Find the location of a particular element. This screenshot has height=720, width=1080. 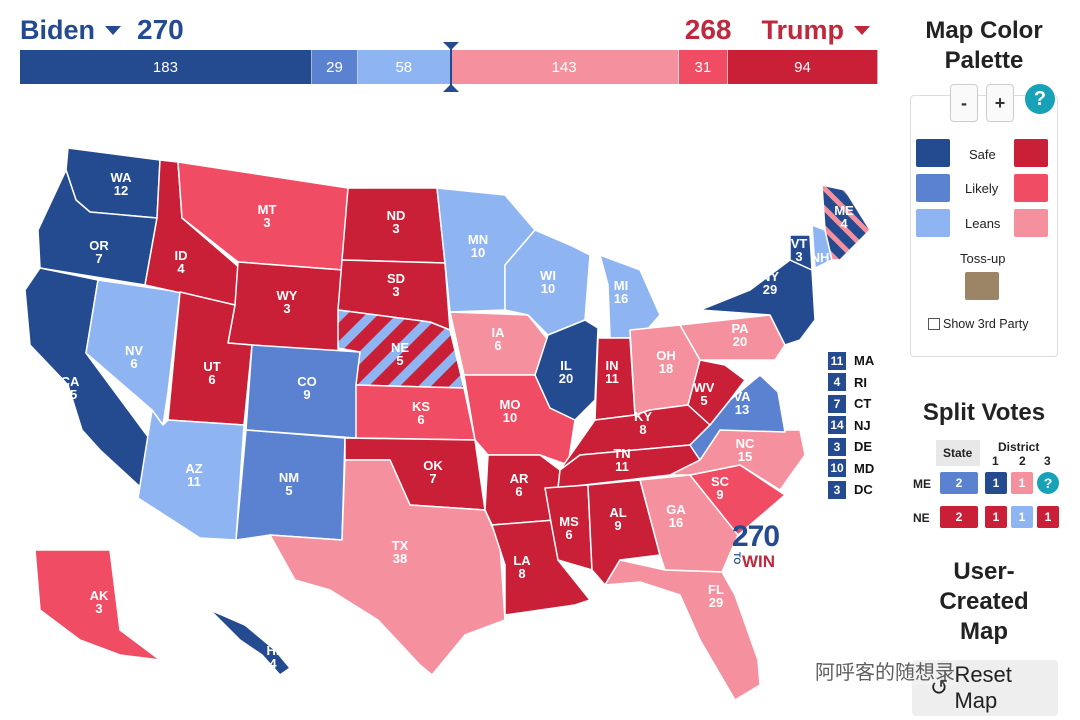

ne-d2-box: 1 is located at coordinates (1022, 517).